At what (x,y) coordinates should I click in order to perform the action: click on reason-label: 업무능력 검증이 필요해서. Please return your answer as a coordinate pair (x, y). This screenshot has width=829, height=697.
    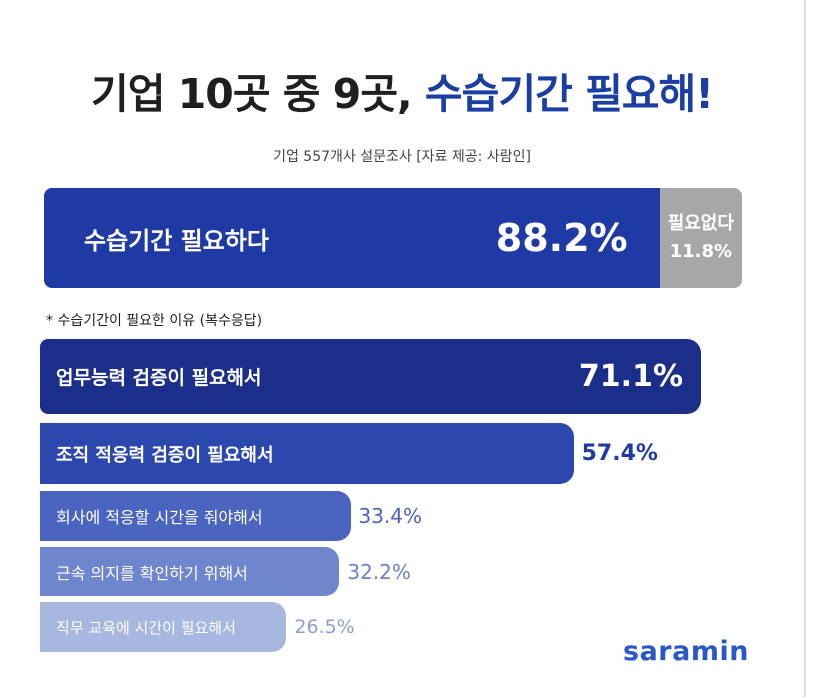
    Looking at the image, I should click on (159, 378).